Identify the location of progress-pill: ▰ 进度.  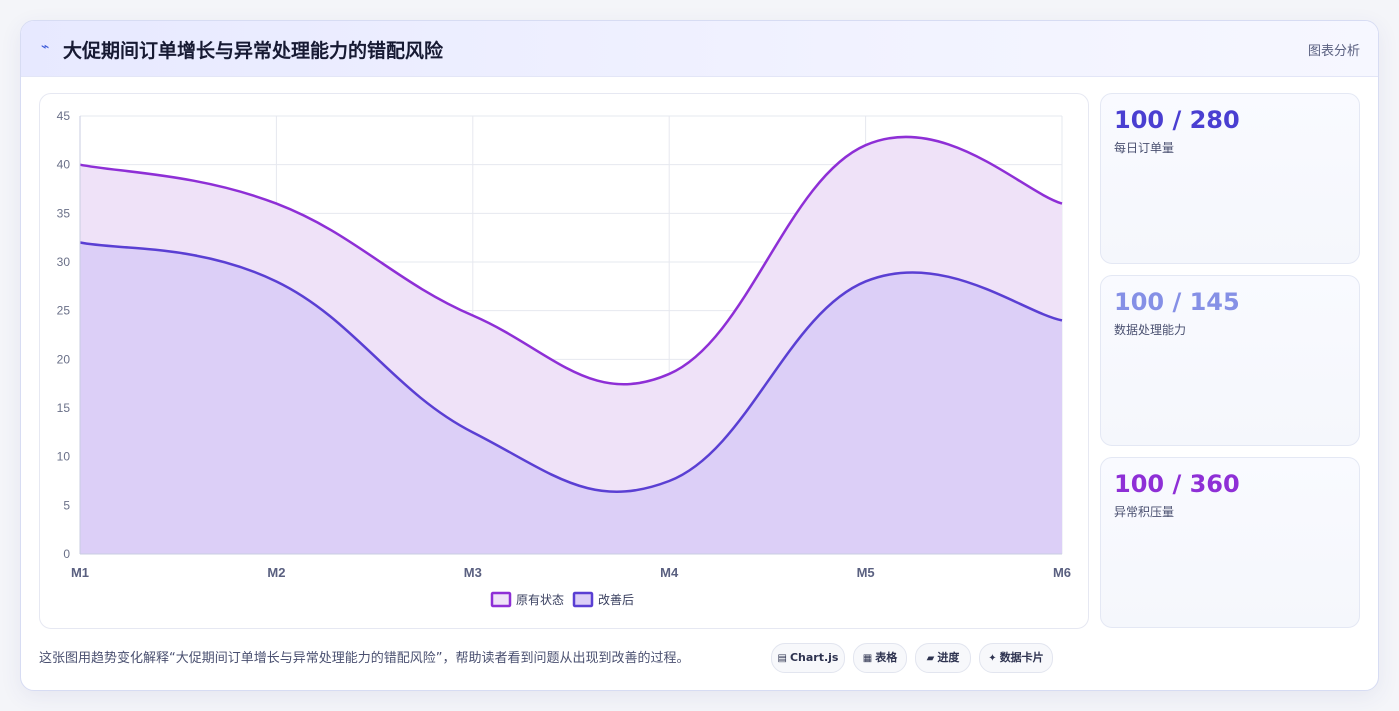
(943, 658).